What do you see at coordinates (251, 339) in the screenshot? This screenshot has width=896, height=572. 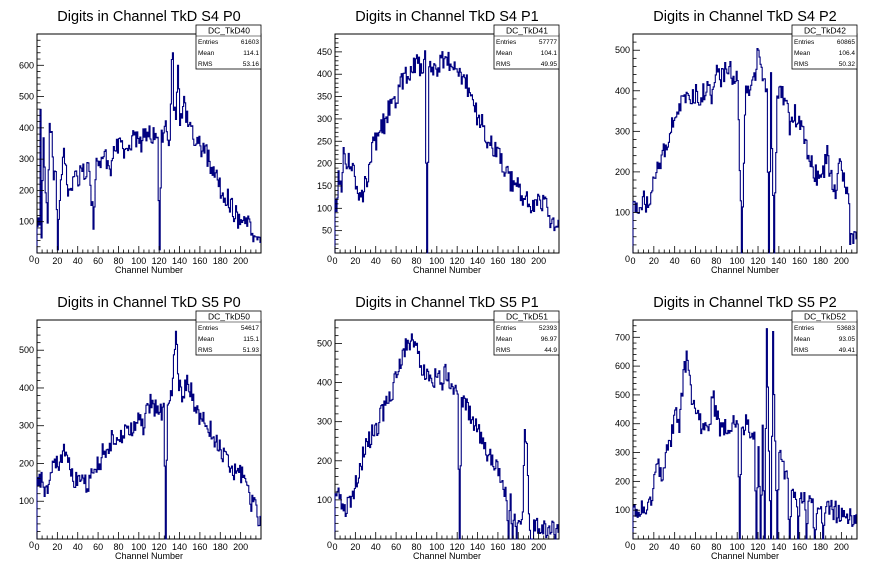 I see `stats-value: 115.1` at bounding box center [251, 339].